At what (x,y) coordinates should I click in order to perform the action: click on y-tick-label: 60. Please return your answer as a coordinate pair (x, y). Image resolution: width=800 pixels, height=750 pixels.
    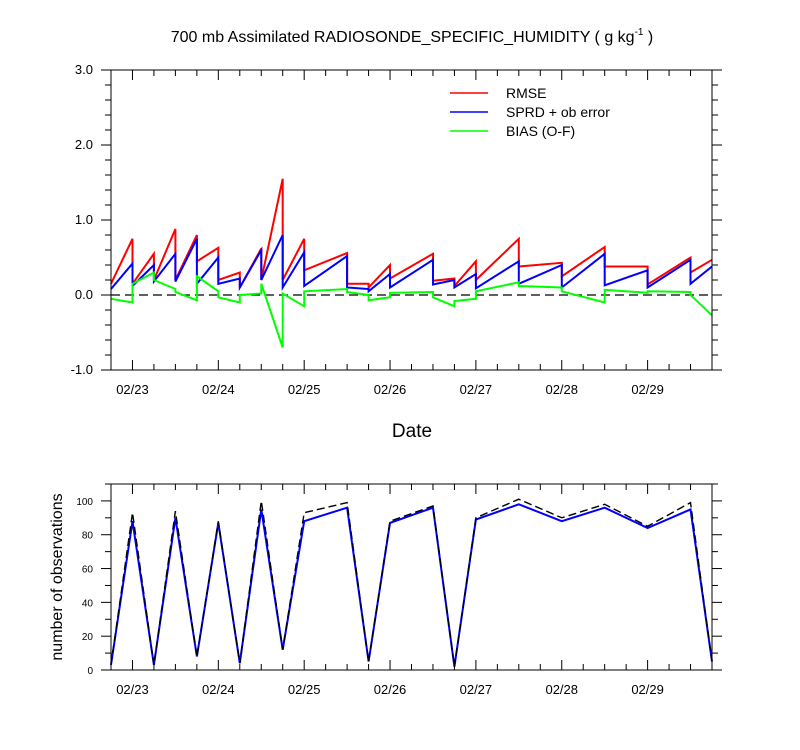
    Looking at the image, I should click on (88, 570).